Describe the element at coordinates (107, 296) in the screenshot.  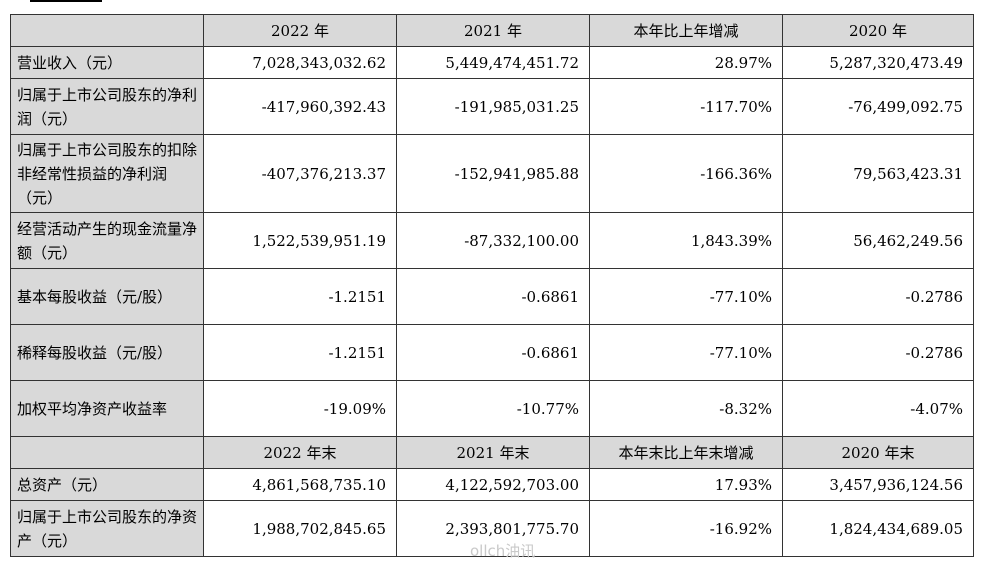
I see `row-label: 基本每股收益（元/股）` at that location.